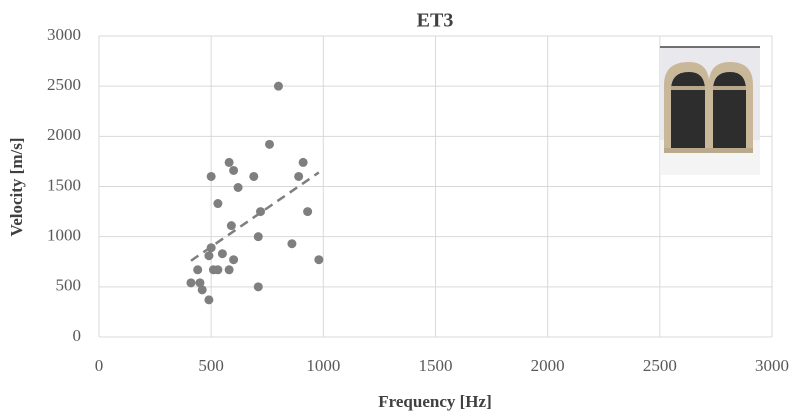 Image resolution: width=798 pixels, height=419 pixels. Describe the element at coordinates (660, 365) in the screenshot. I see `x-tick-label: 2500` at that location.